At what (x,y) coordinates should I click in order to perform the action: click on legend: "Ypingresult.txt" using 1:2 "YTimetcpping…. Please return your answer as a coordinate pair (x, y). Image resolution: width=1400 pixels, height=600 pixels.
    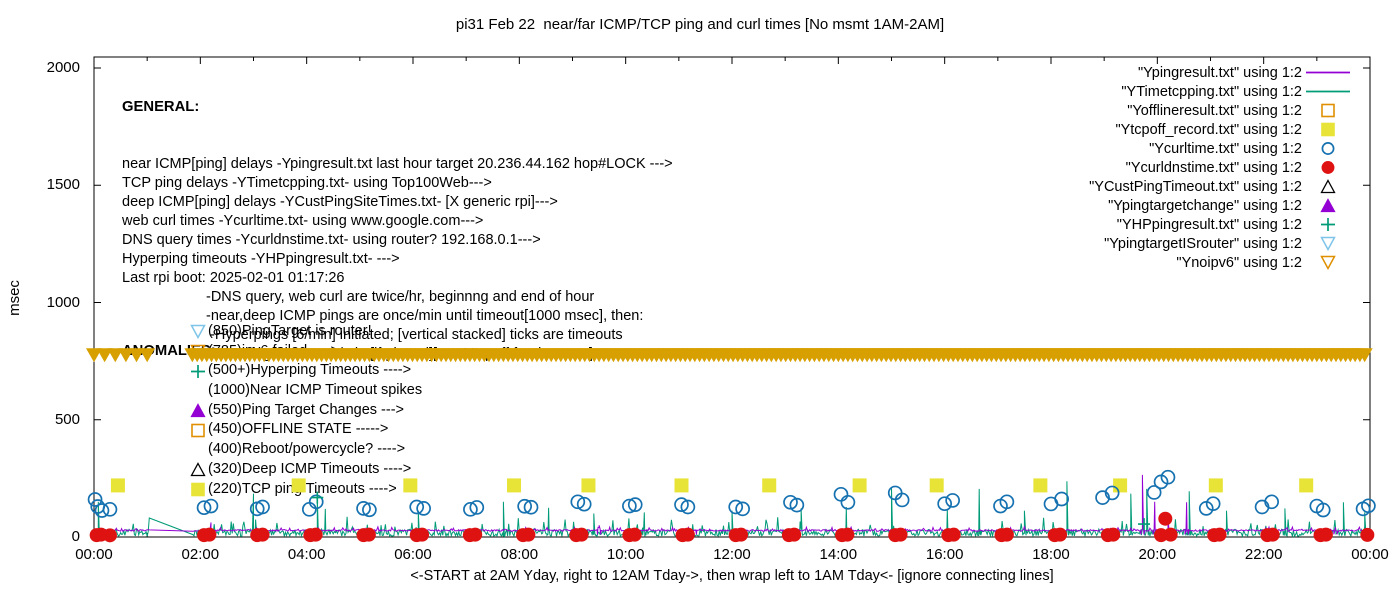
    Looking at the image, I should click on (1221, 167).